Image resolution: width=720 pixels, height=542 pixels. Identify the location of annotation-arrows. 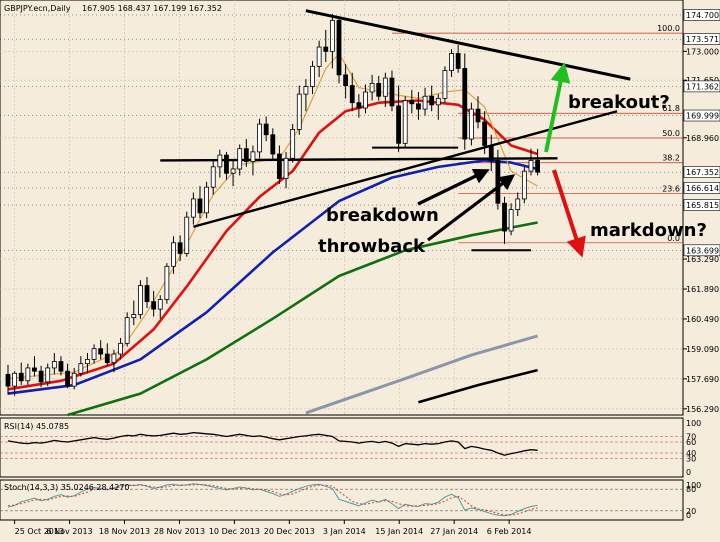
(501, 160).